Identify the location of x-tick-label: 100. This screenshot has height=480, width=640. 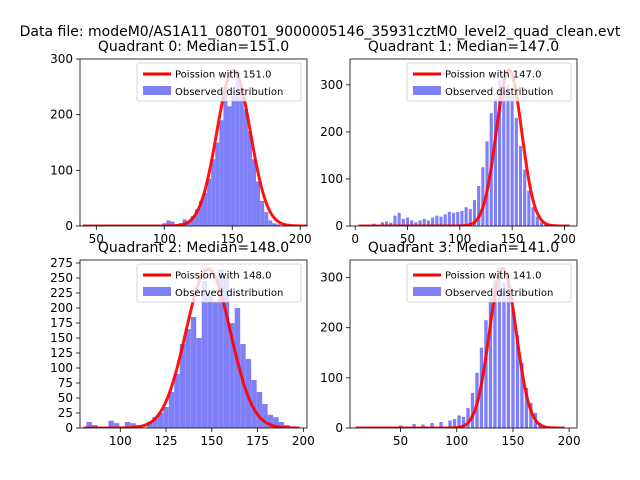
(164, 239).